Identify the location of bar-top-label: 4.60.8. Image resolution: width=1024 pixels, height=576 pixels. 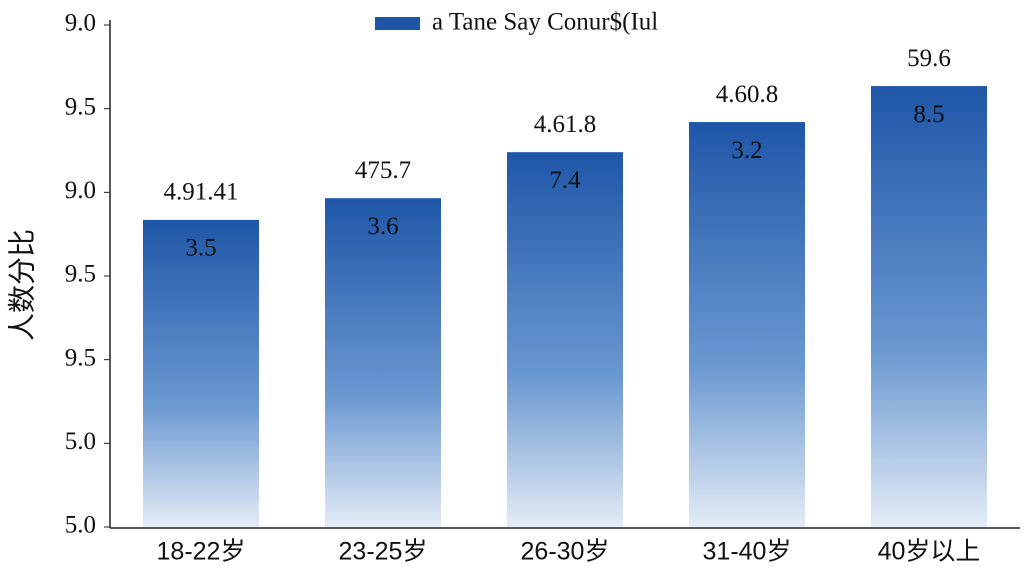
(747, 94).